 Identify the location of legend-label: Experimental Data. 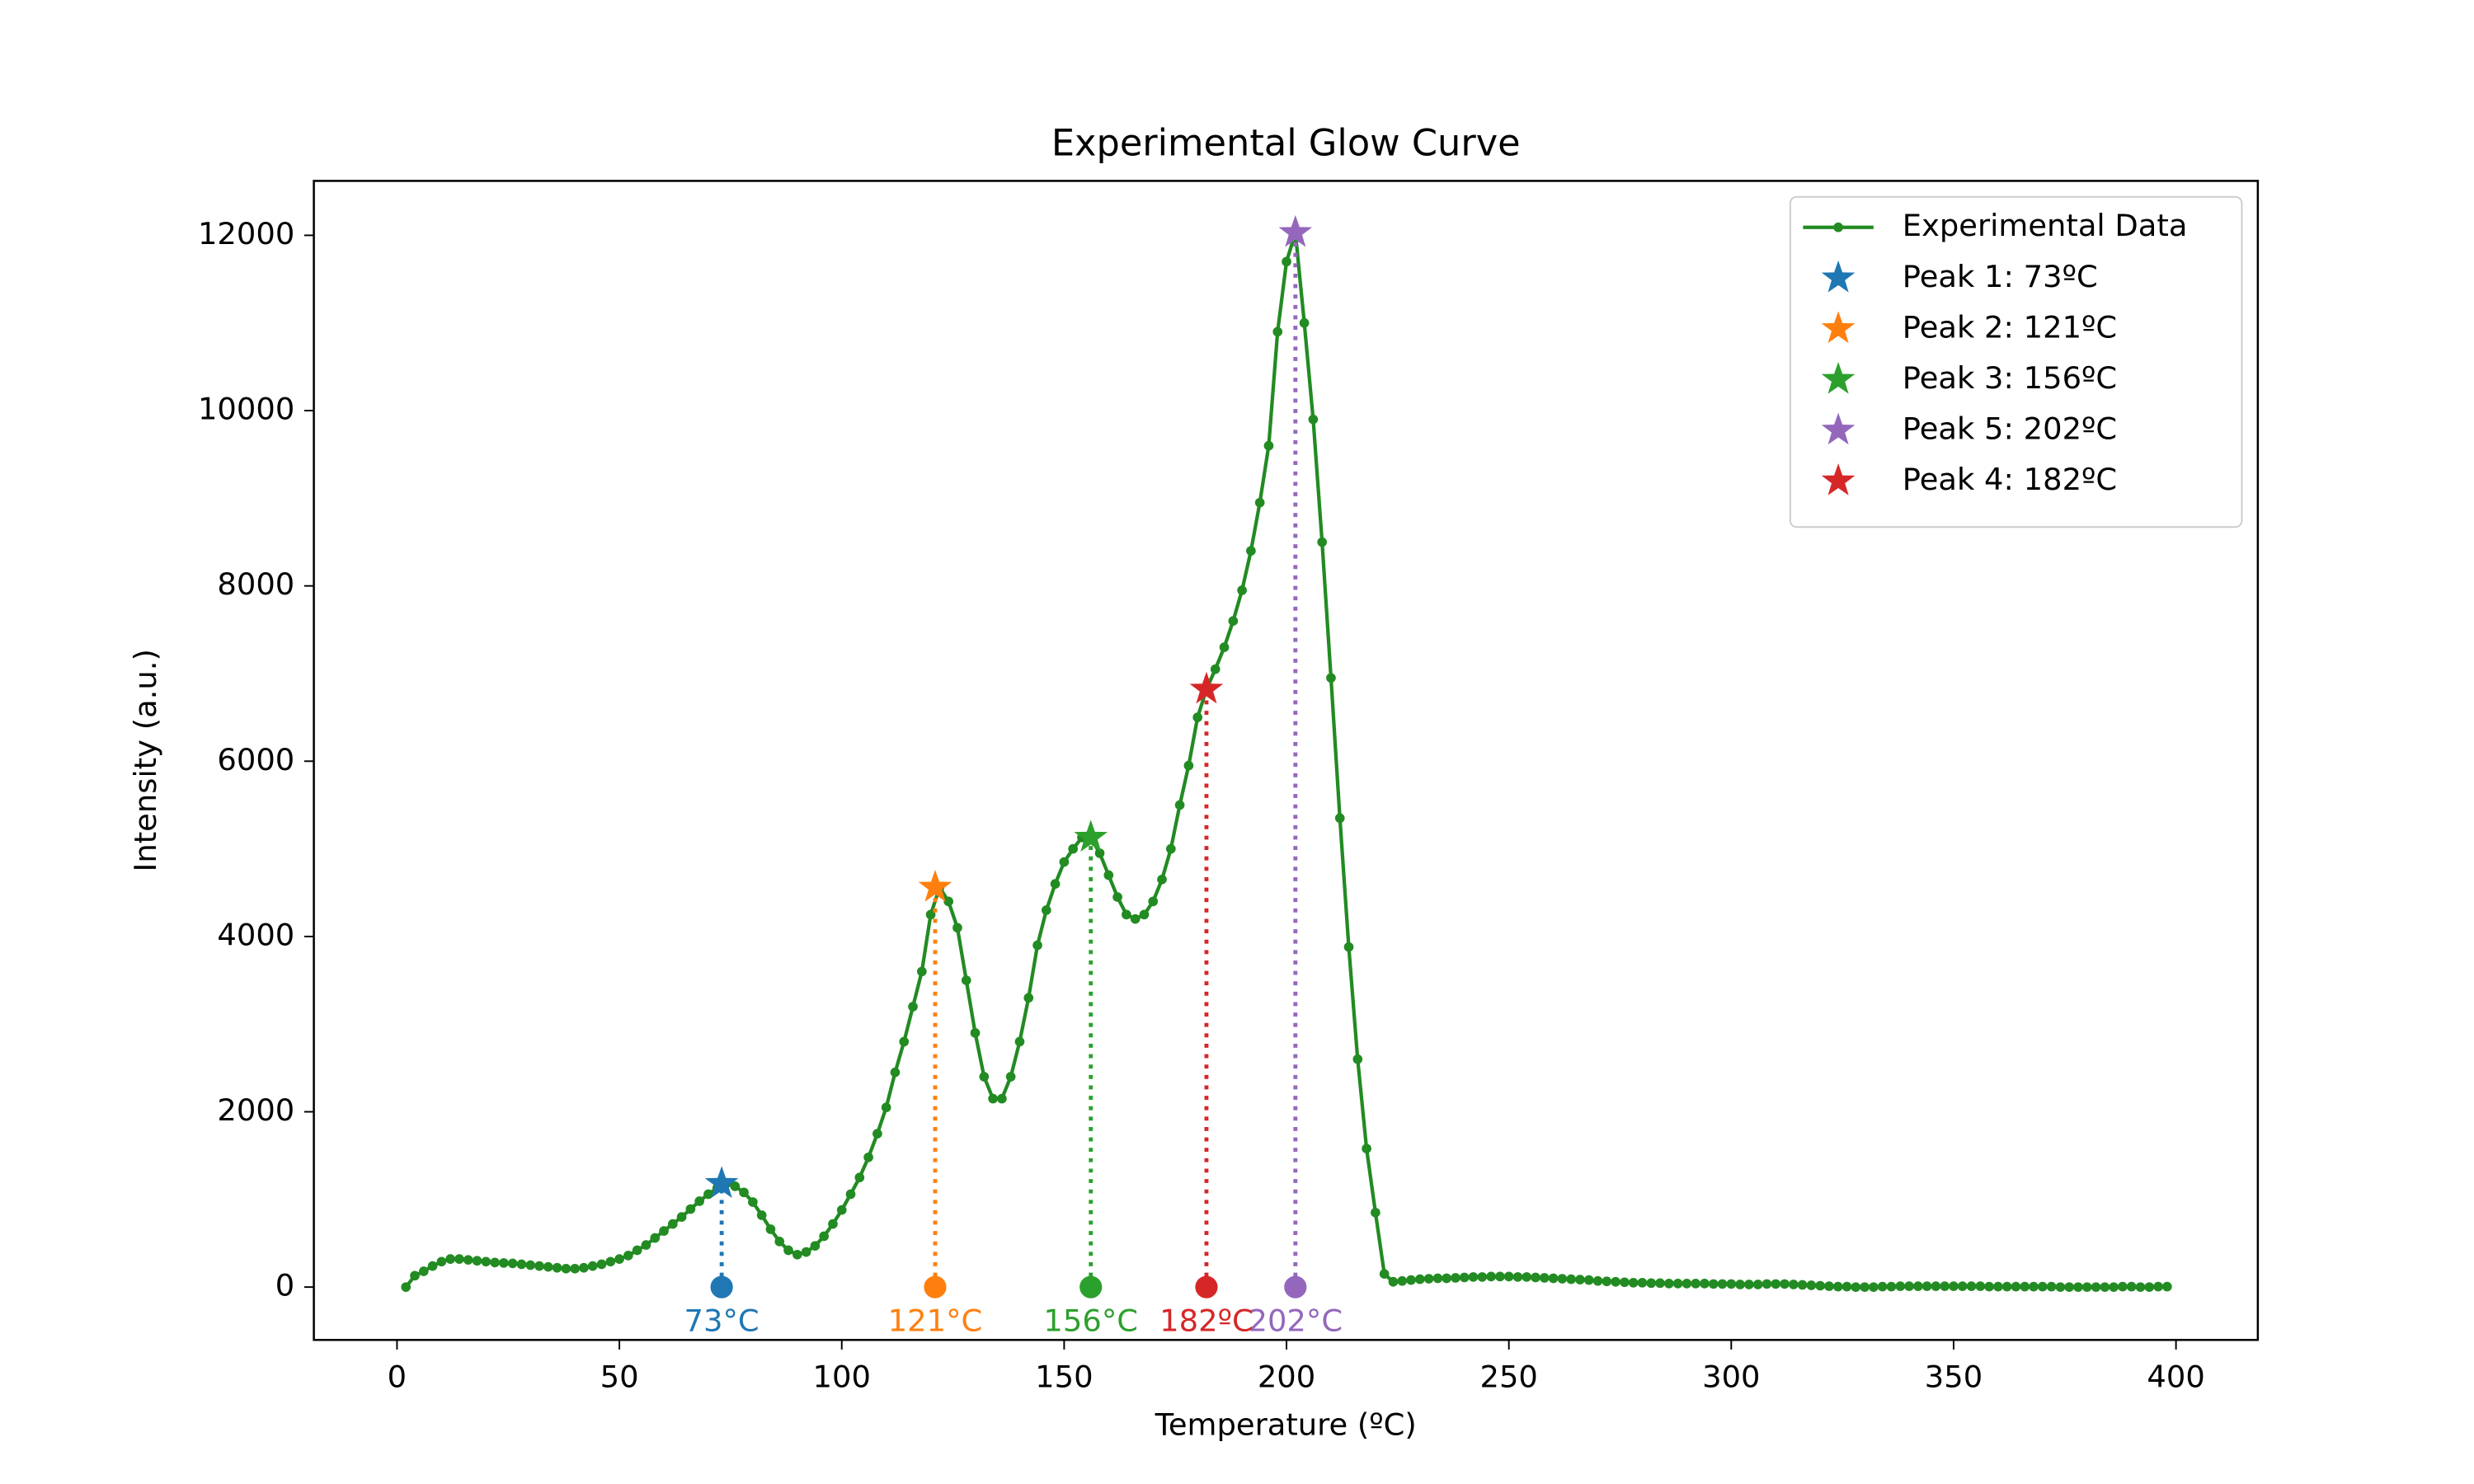
(2045, 226).